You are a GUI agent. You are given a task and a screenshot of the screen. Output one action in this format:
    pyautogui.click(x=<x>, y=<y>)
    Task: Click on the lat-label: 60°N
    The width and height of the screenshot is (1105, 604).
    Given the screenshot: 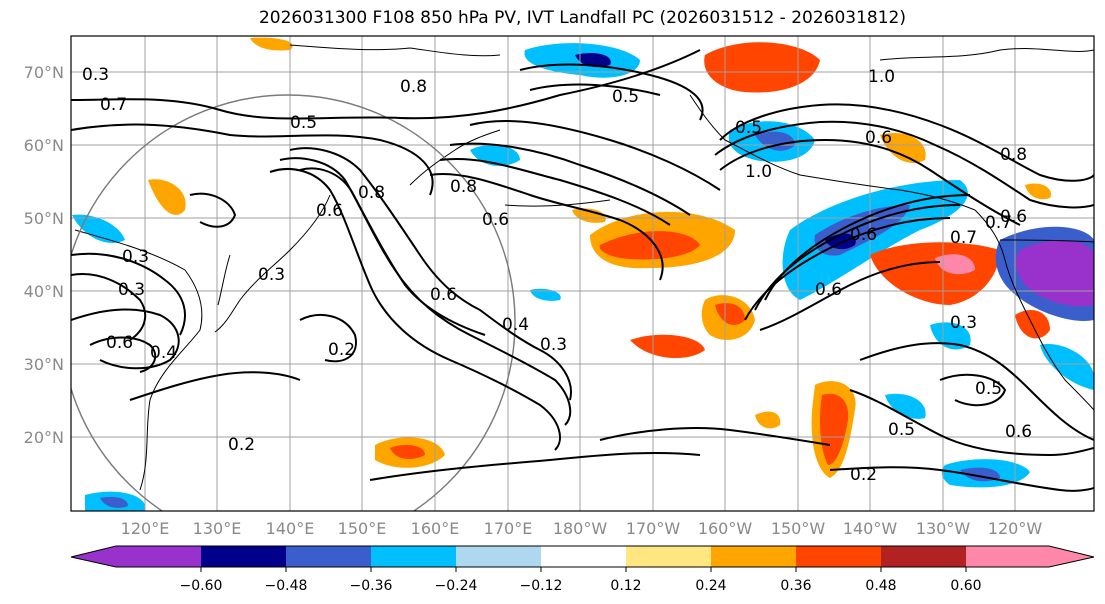 What is the action you would take?
    pyautogui.click(x=44, y=145)
    